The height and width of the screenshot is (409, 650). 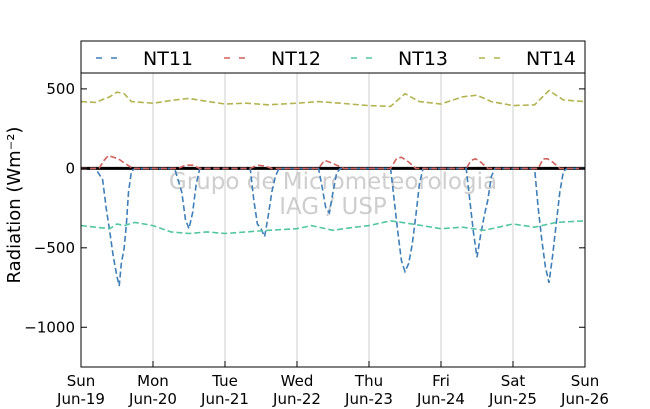 I want to click on x-tick-day-label: Wed, so click(x=297, y=381).